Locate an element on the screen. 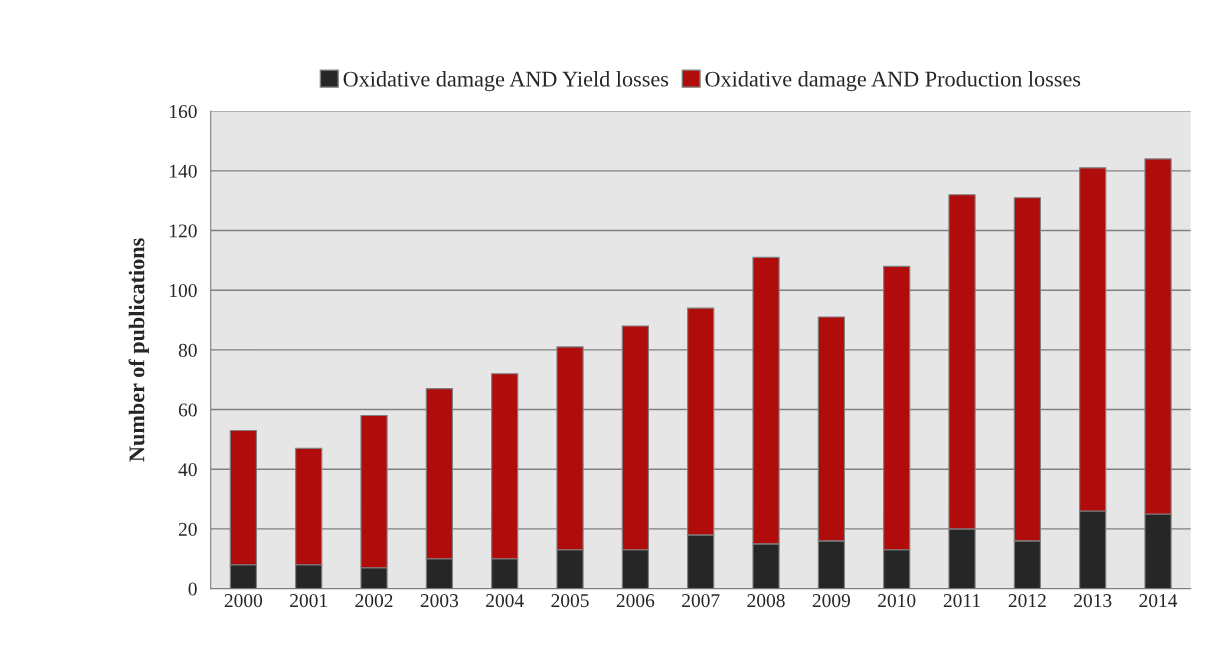  y-tick-label: 20 is located at coordinates (187, 529).